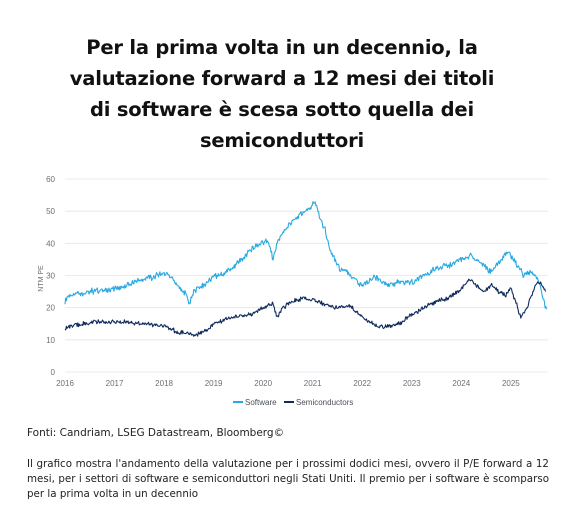 The width and height of the screenshot is (564, 523). Describe the element at coordinates (50, 243) in the screenshot. I see `y-tick-label: 40` at that location.